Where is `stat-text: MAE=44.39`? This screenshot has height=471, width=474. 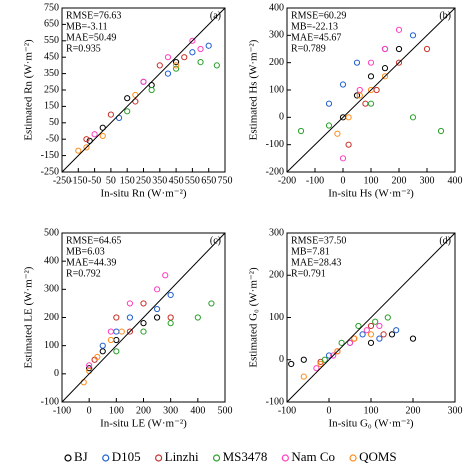 stat-text: MAE=44.39 is located at coordinates (91, 262).